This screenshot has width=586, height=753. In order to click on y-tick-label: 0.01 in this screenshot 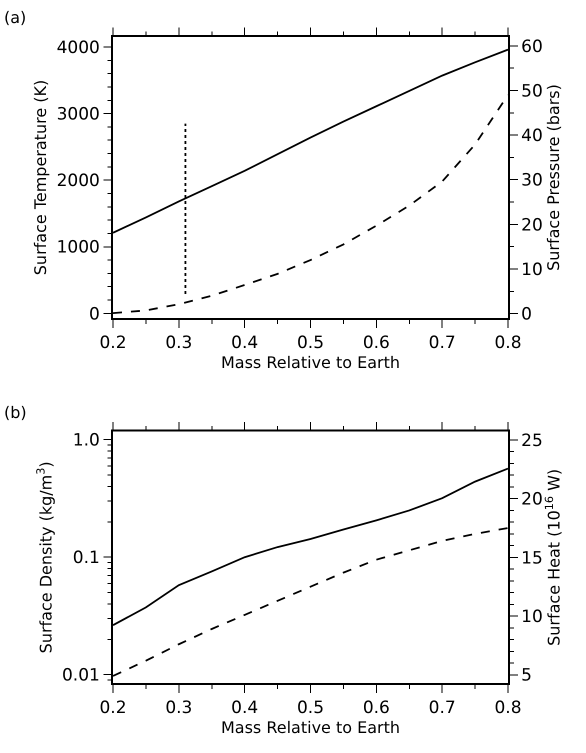, I will do `click(81, 676)`.